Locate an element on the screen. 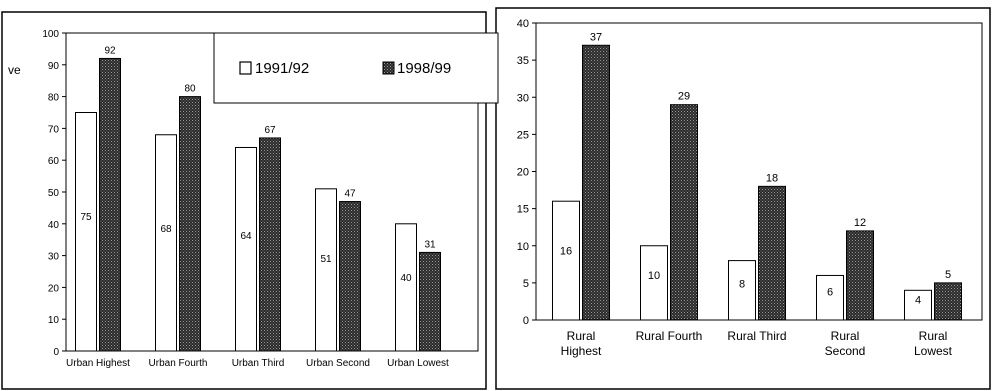  data-label-rural-1998-5: 5 is located at coordinates (948, 275).